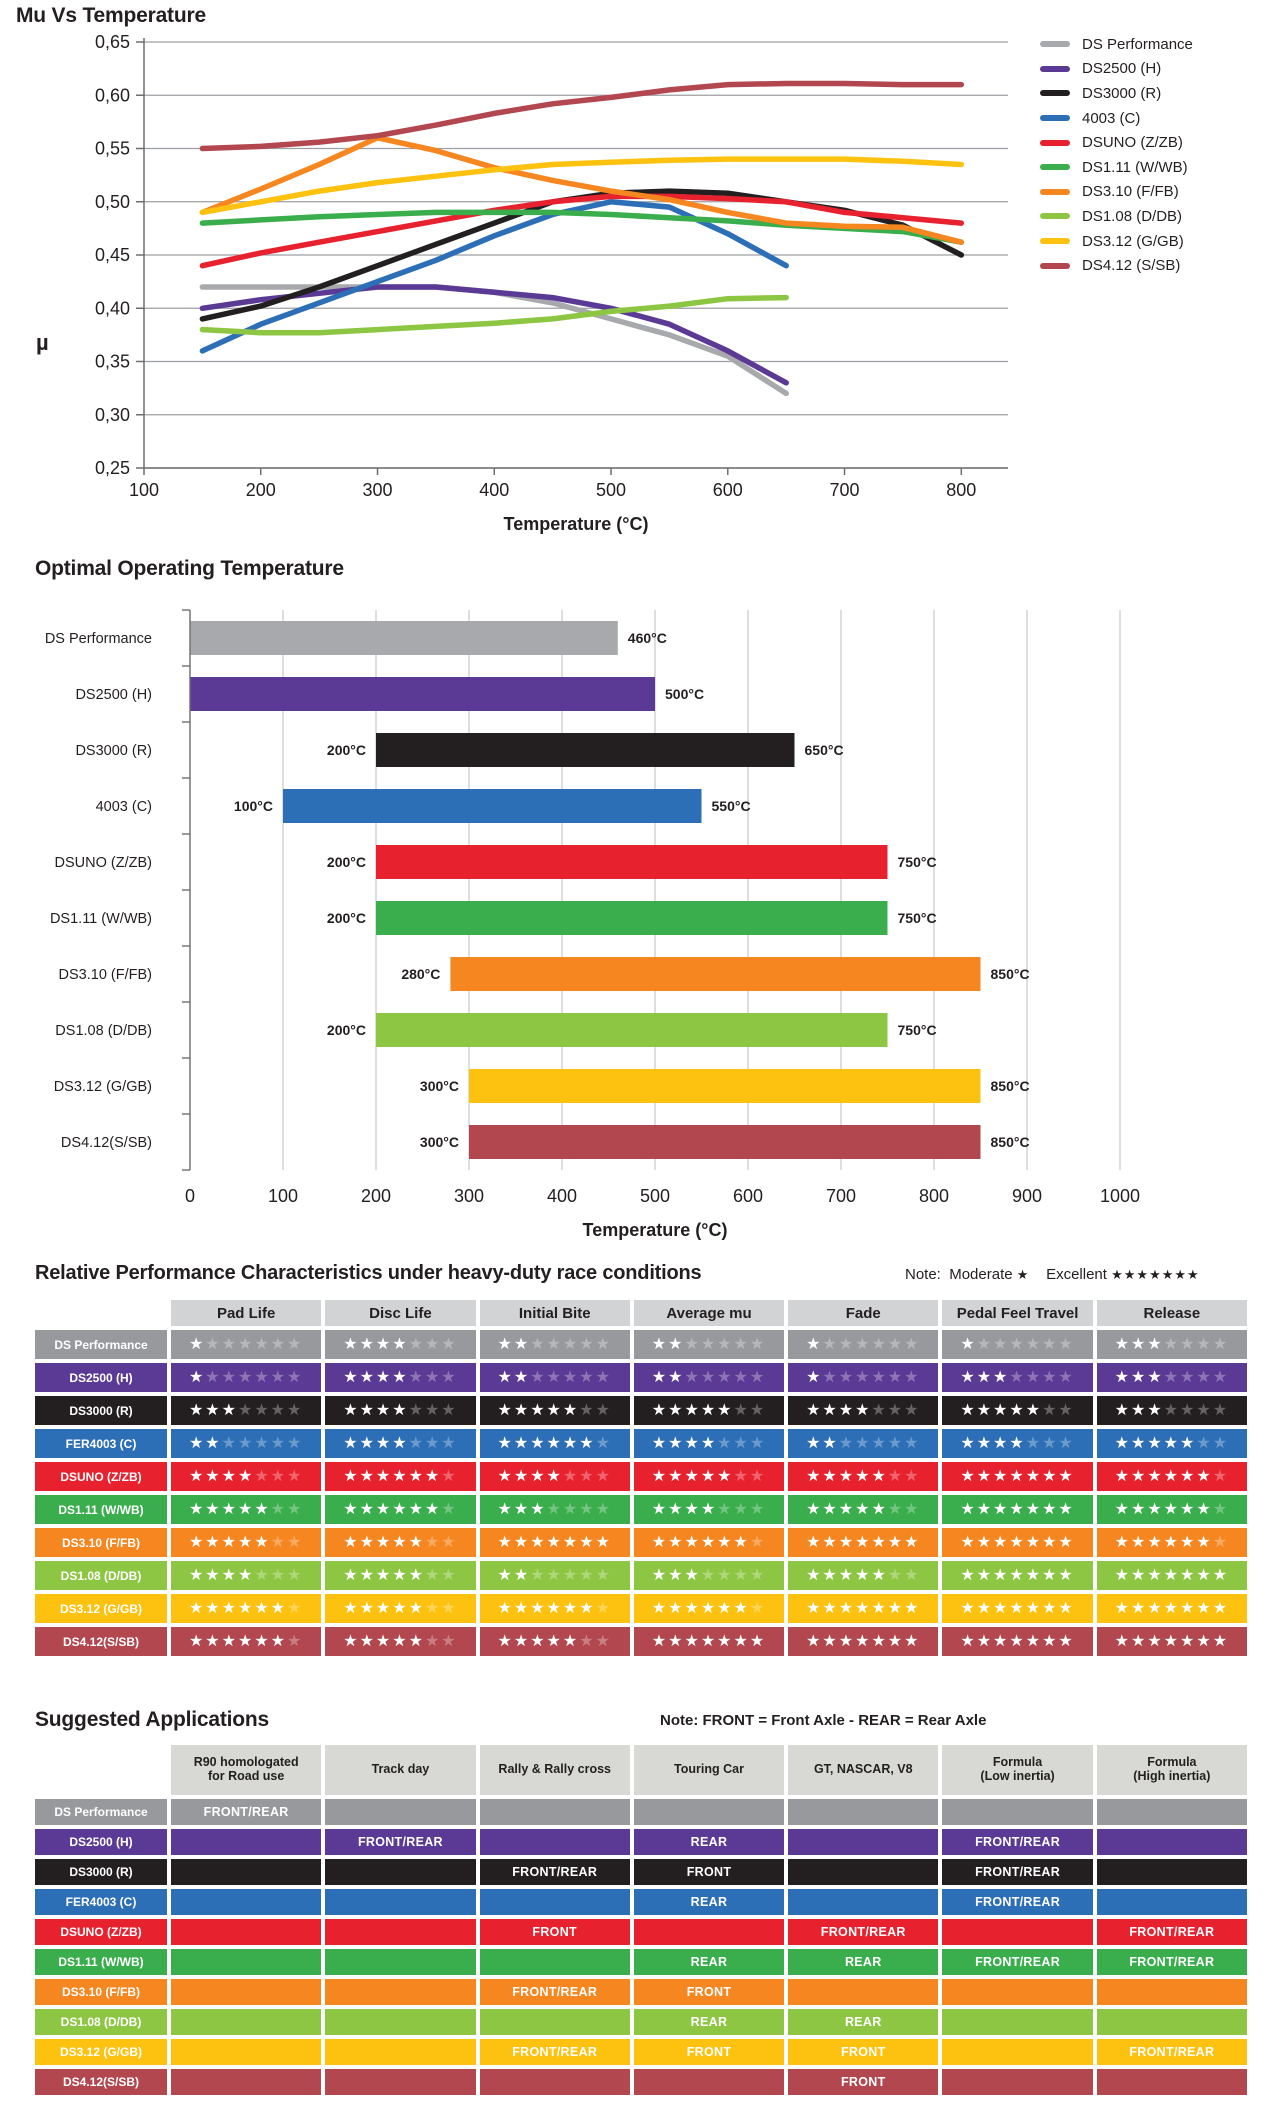  I want to click on corner-cell, so click(101, 1770).